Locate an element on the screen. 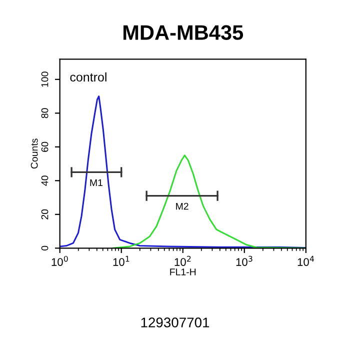 The height and width of the screenshot is (350, 350). x-tick-label: 10$^{2}$ is located at coordinates (182, 261).